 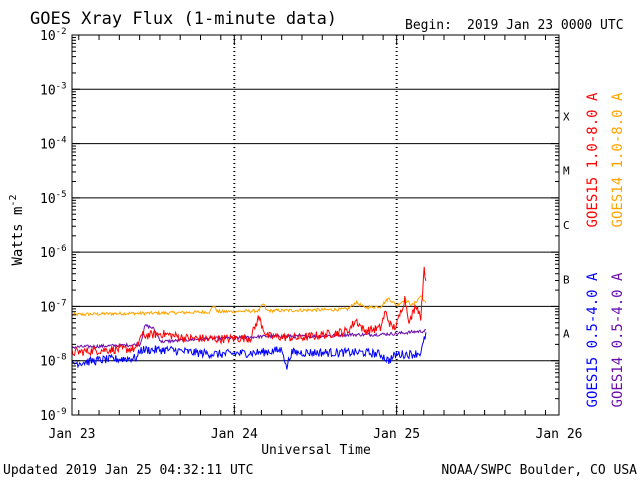 I want to click on series-layer, so click(x=249, y=318).